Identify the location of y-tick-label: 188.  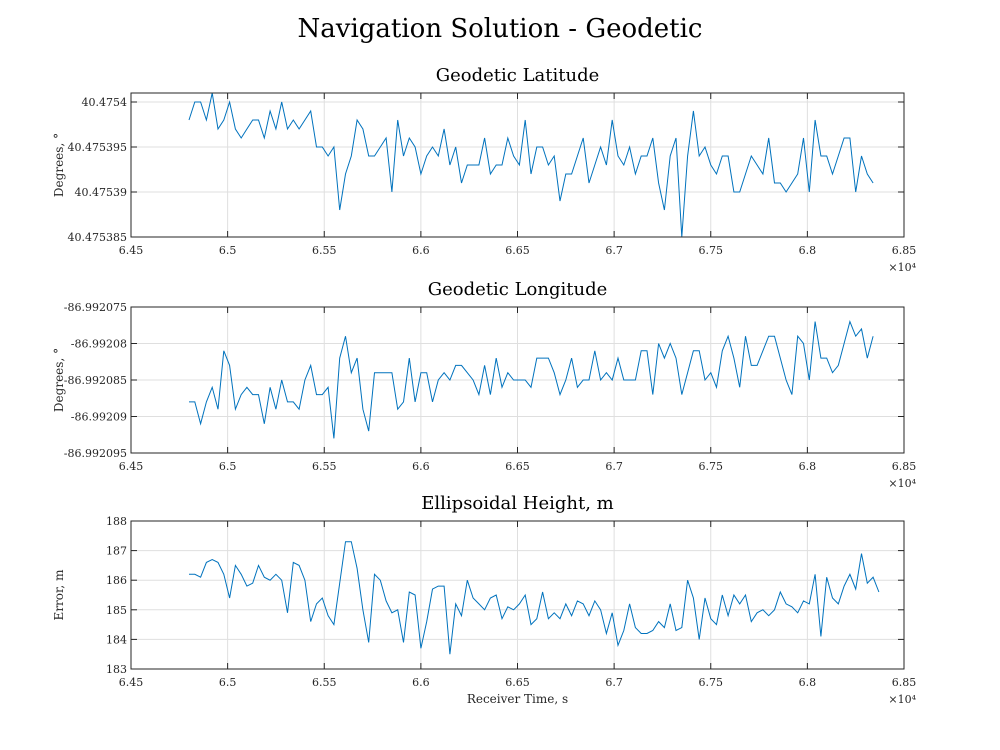
(116, 521).